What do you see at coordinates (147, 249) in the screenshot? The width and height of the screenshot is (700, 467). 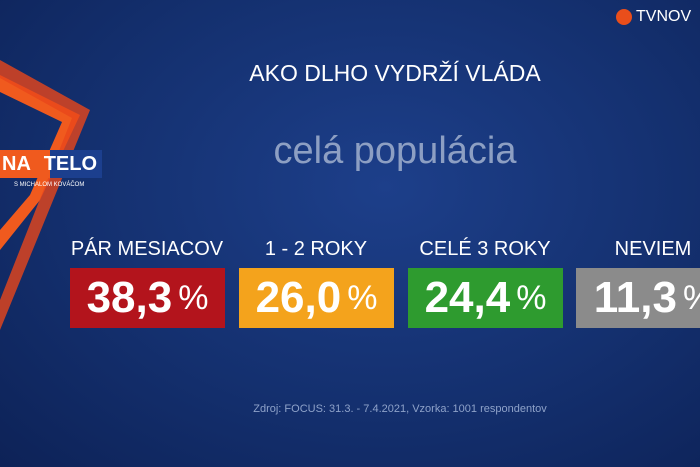 I see `item-label: PÁR MESIACOV` at bounding box center [147, 249].